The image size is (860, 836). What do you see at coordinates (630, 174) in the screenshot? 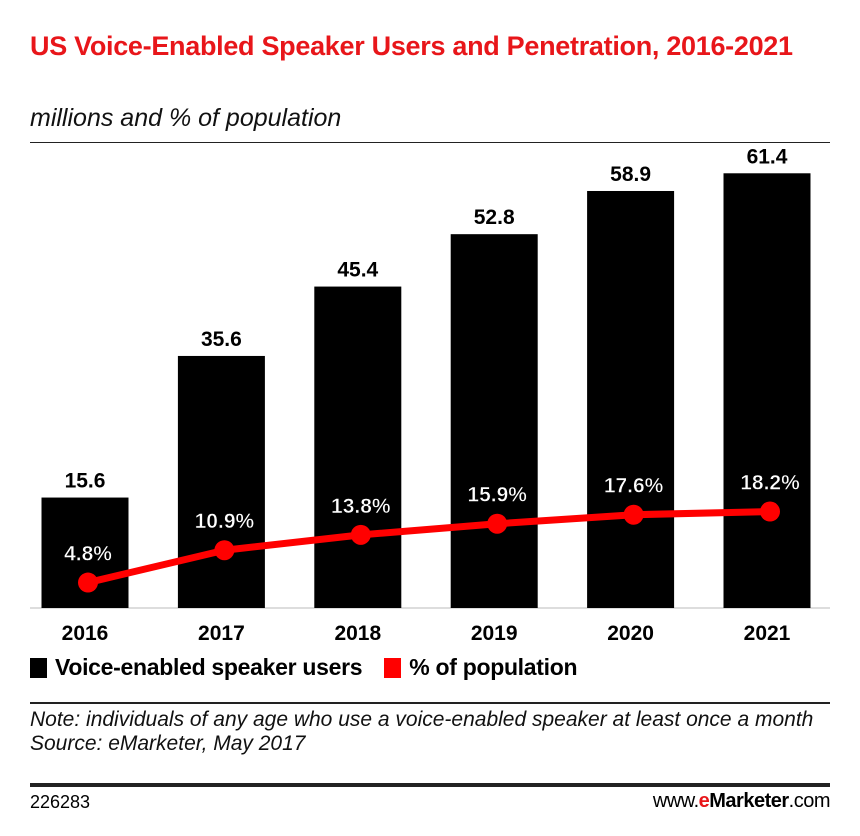
I see `bar-label-2020: 58.9` at bounding box center [630, 174].